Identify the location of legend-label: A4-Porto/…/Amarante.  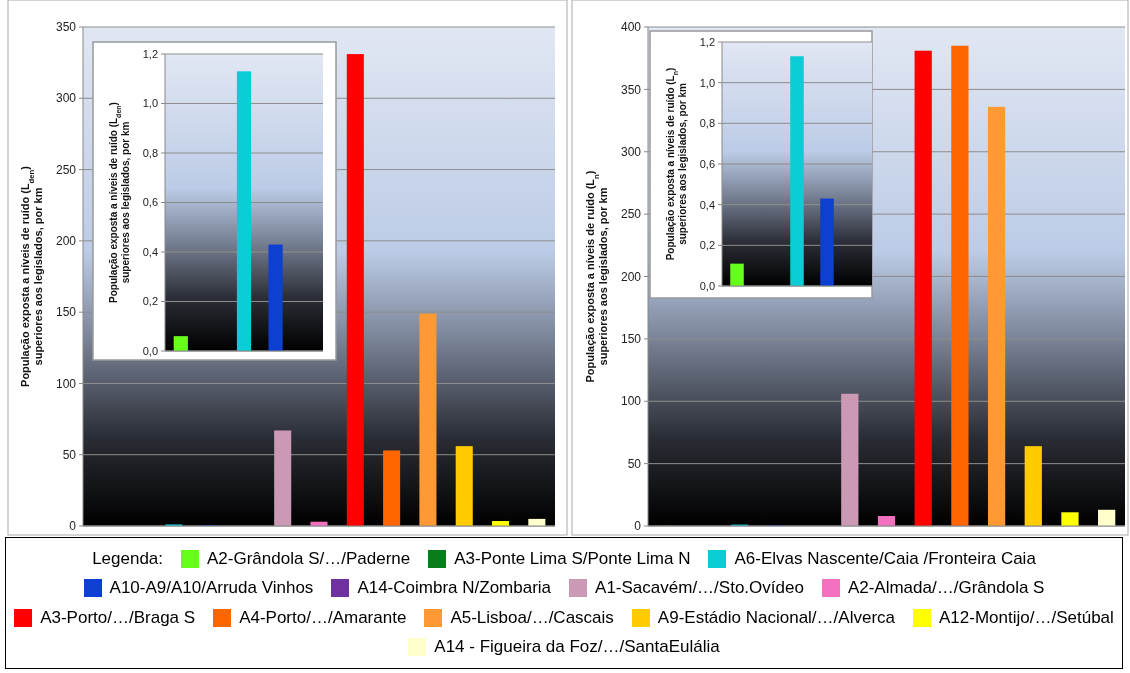
(323, 617).